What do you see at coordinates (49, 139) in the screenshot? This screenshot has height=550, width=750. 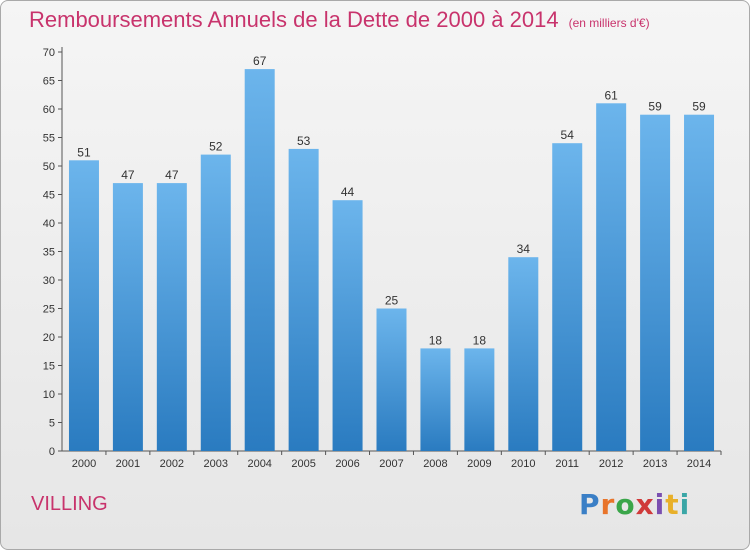 I see `y-tick-label: 55` at bounding box center [49, 139].